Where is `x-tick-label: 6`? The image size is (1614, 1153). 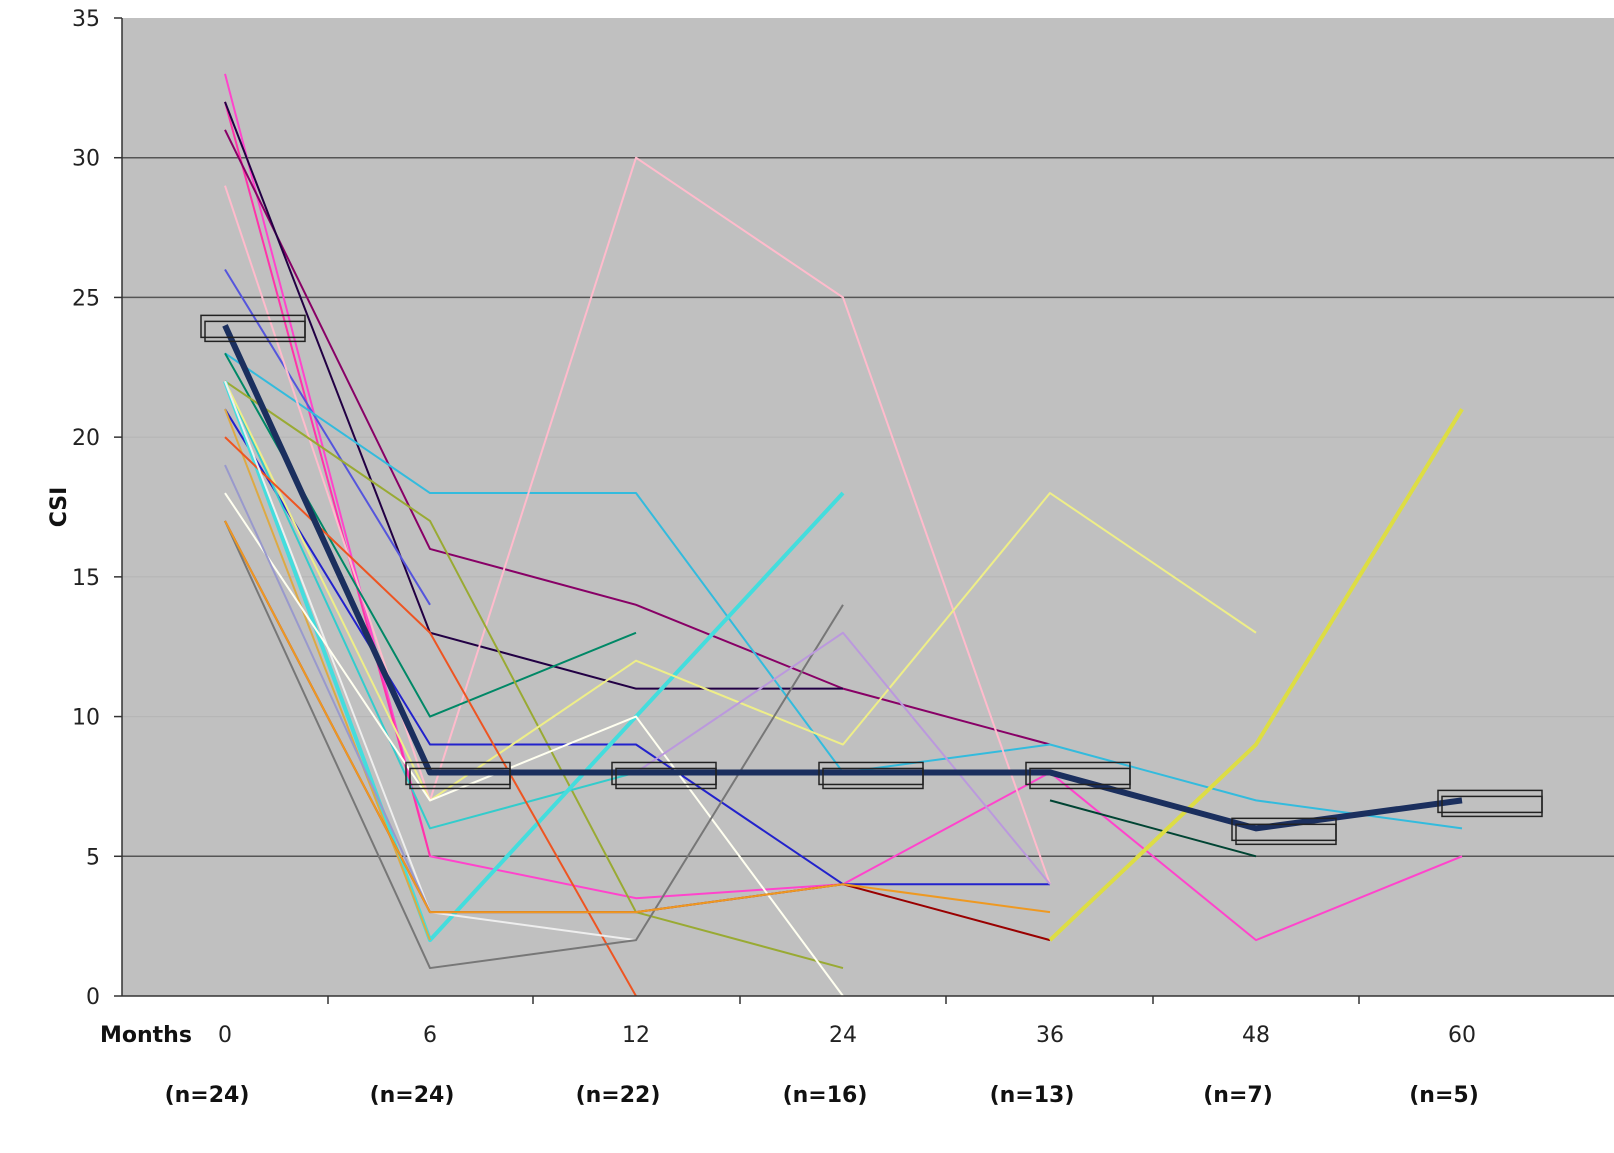 x-tick-label: 6 is located at coordinates (430, 1035).